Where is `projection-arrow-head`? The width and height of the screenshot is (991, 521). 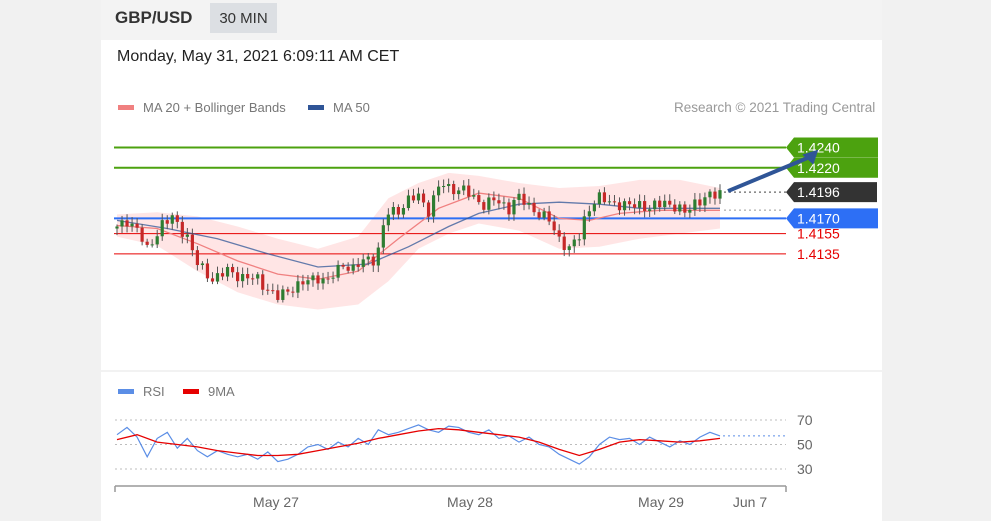 projection-arrow-head is located at coordinates (810, 157).